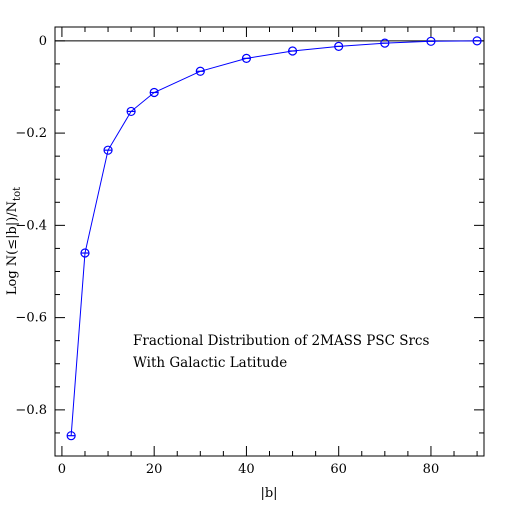  What do you see at coordinates (17, 194) in the screenshot?
I see `y-axis-label-subscript: tot` at bounding box center [17, 194].